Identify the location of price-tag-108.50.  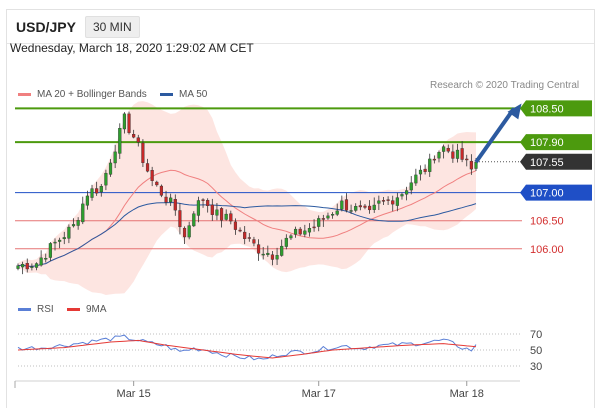
(556, 108).